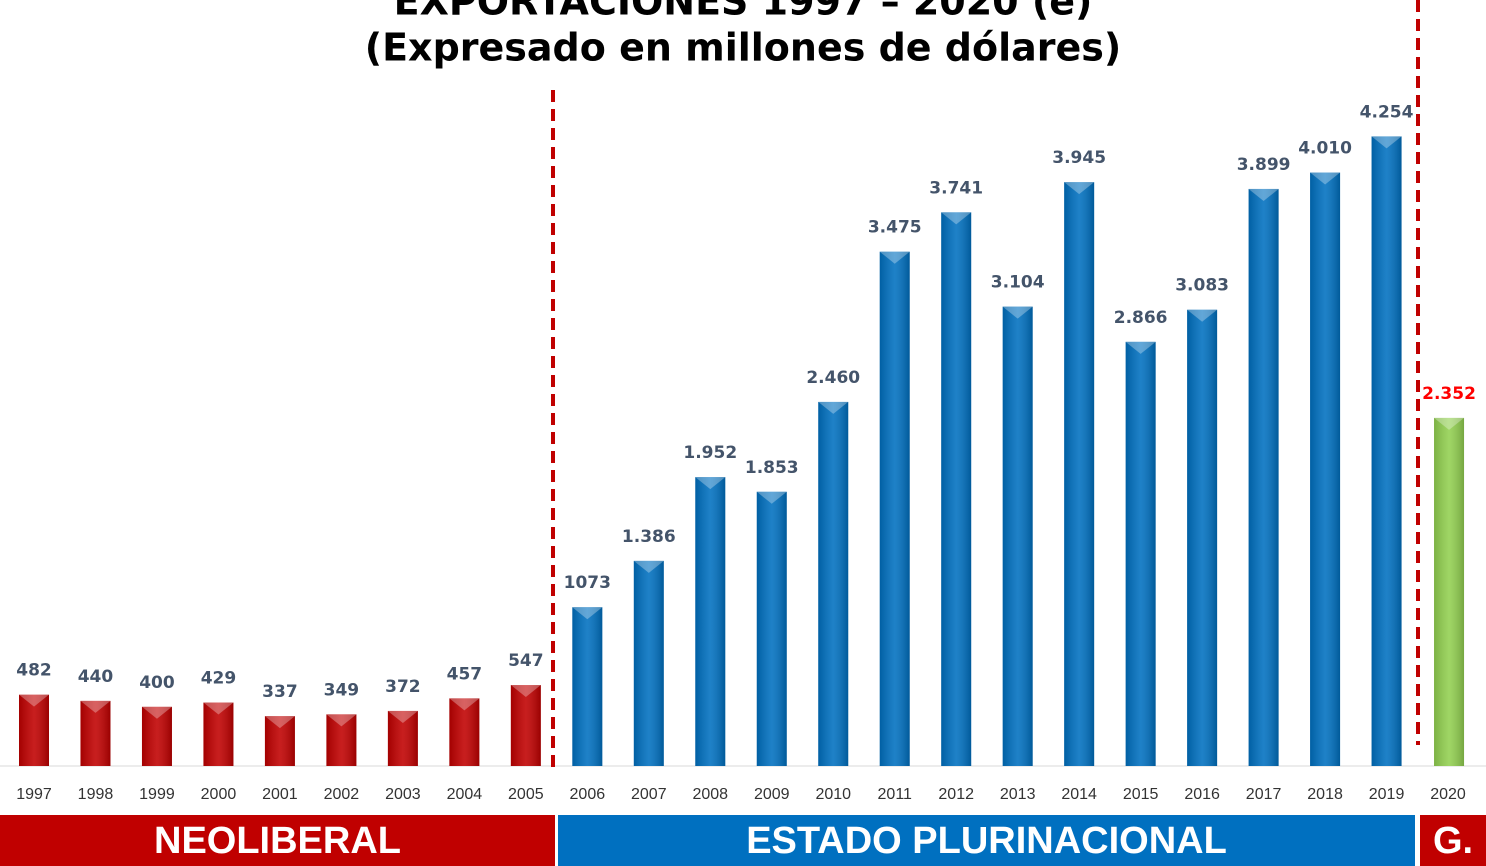 This screenshot has height=866, width=1486. I want to click on x-tick-label: 2018, so click(1325, 794).